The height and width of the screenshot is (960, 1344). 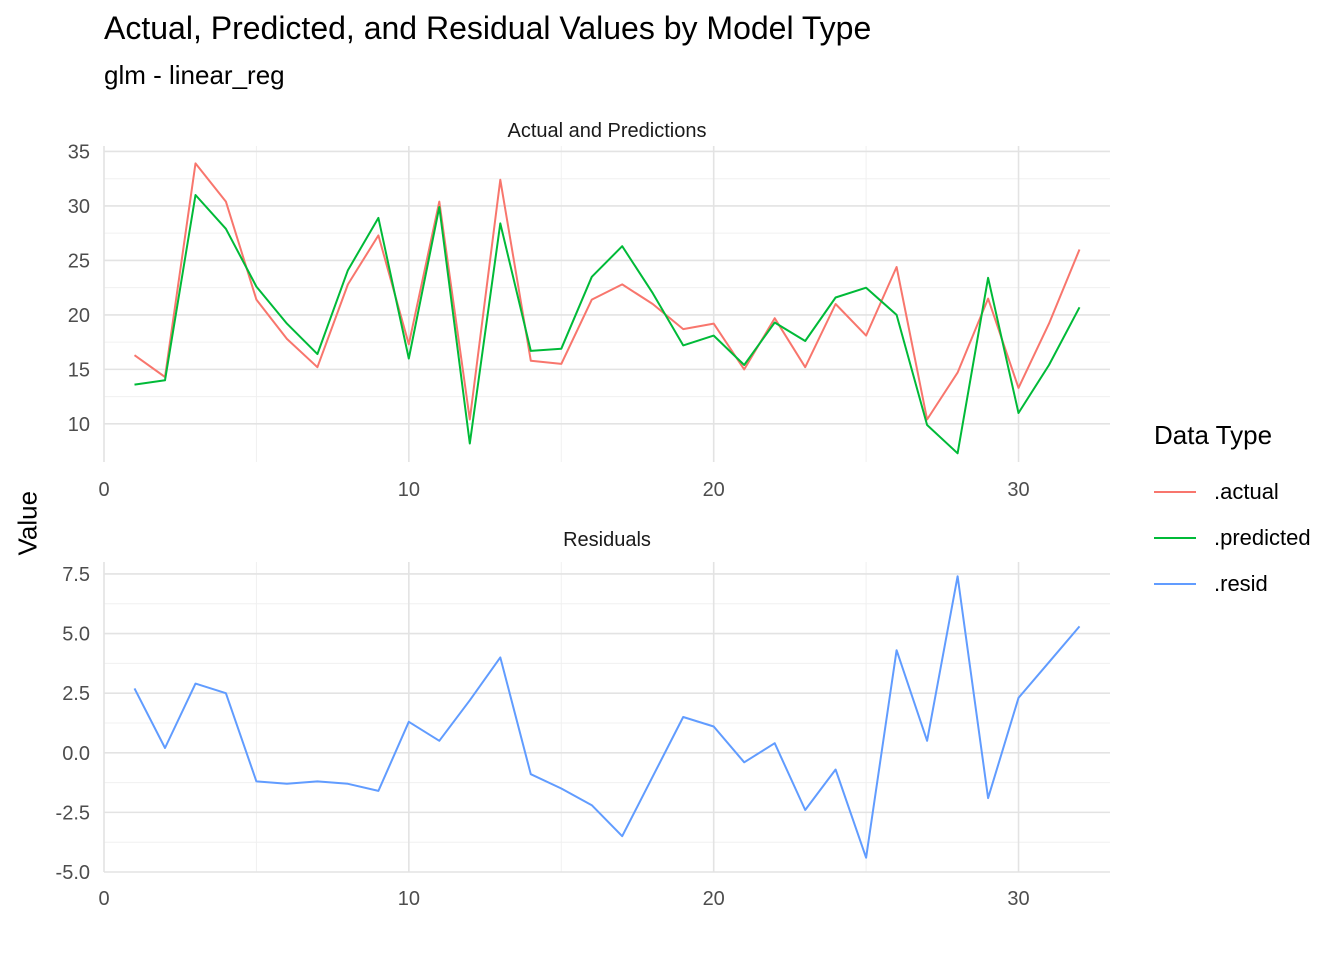 What do you see at coordinates (79, 425) in the screenshot?
I see `y-tick-label: 10` at bounding box center [79, 425].